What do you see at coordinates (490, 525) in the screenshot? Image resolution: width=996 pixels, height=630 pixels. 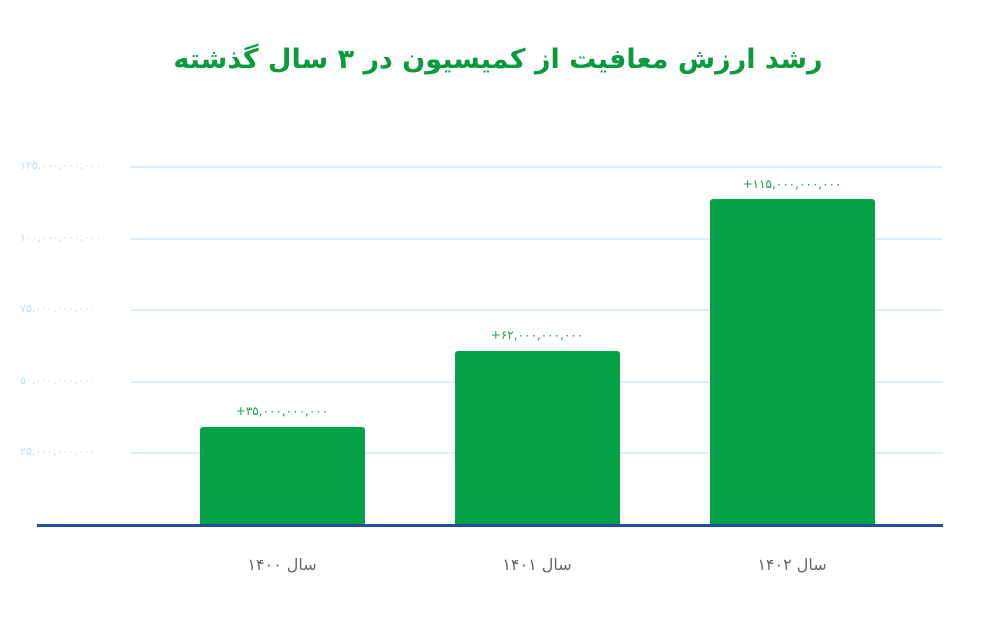 I see `x-axis-line` at bounding box center [490, 525].